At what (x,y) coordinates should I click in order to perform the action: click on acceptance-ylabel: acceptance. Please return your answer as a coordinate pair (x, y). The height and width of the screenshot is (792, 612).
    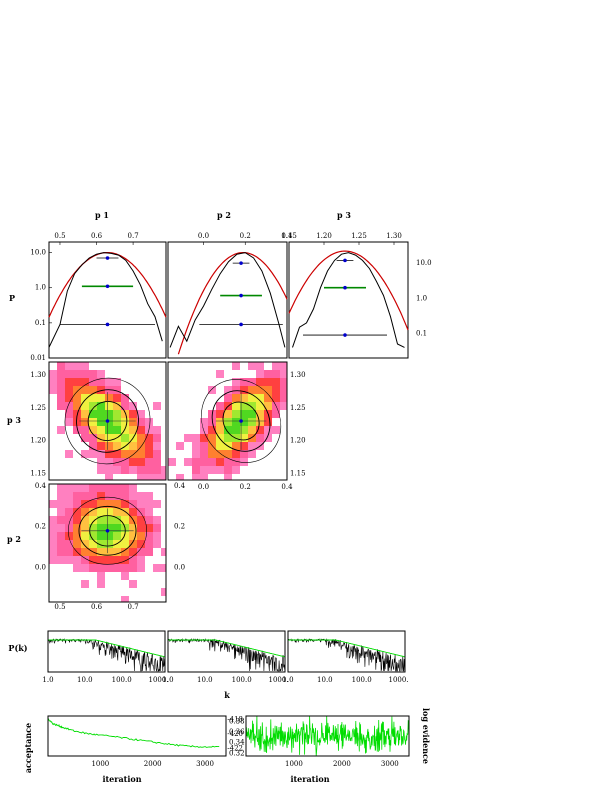
    Looking at the image, I should click on (28, 748).